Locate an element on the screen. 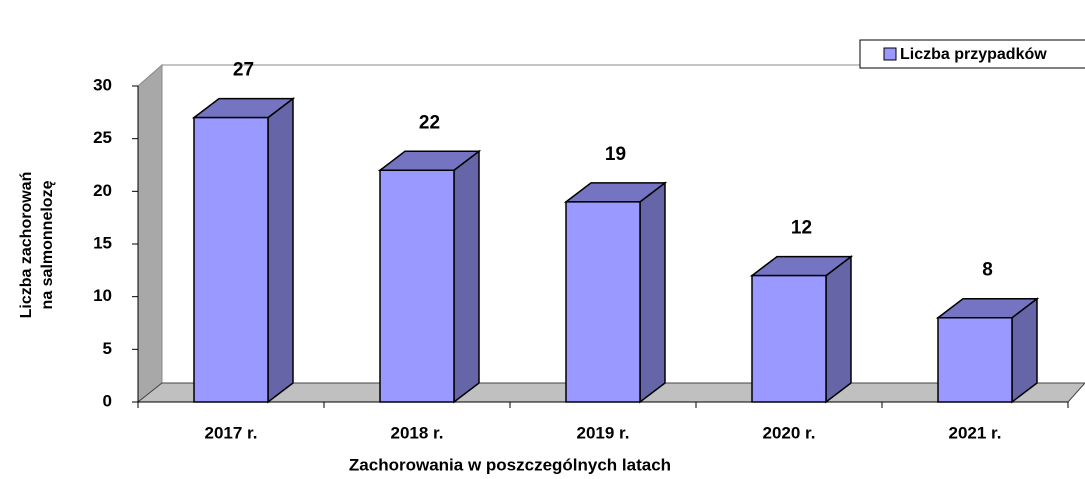 Image resolution: width=1085 pixels, height=479 pixels. side-wall is located at coordinates (150, 233).